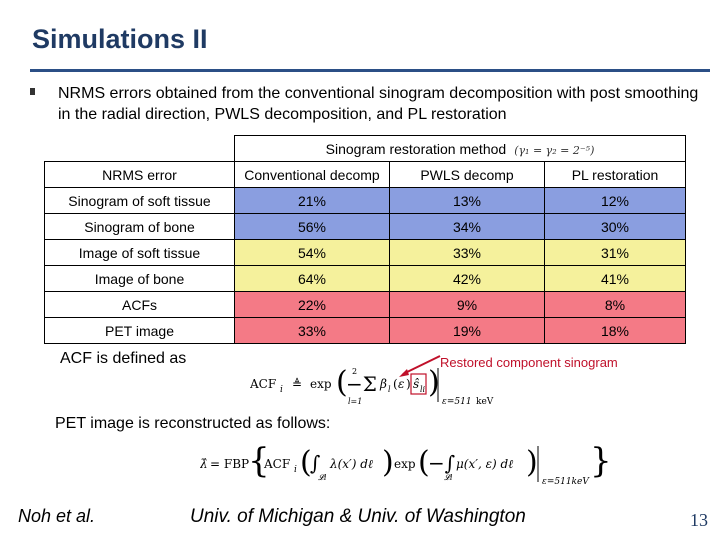 The image size is (720, 540). Describe the element at coordinates (193, 423) in the screenshot. I see `pet-reconstruction-label: PET image is reconstructed as follows:` at that location.